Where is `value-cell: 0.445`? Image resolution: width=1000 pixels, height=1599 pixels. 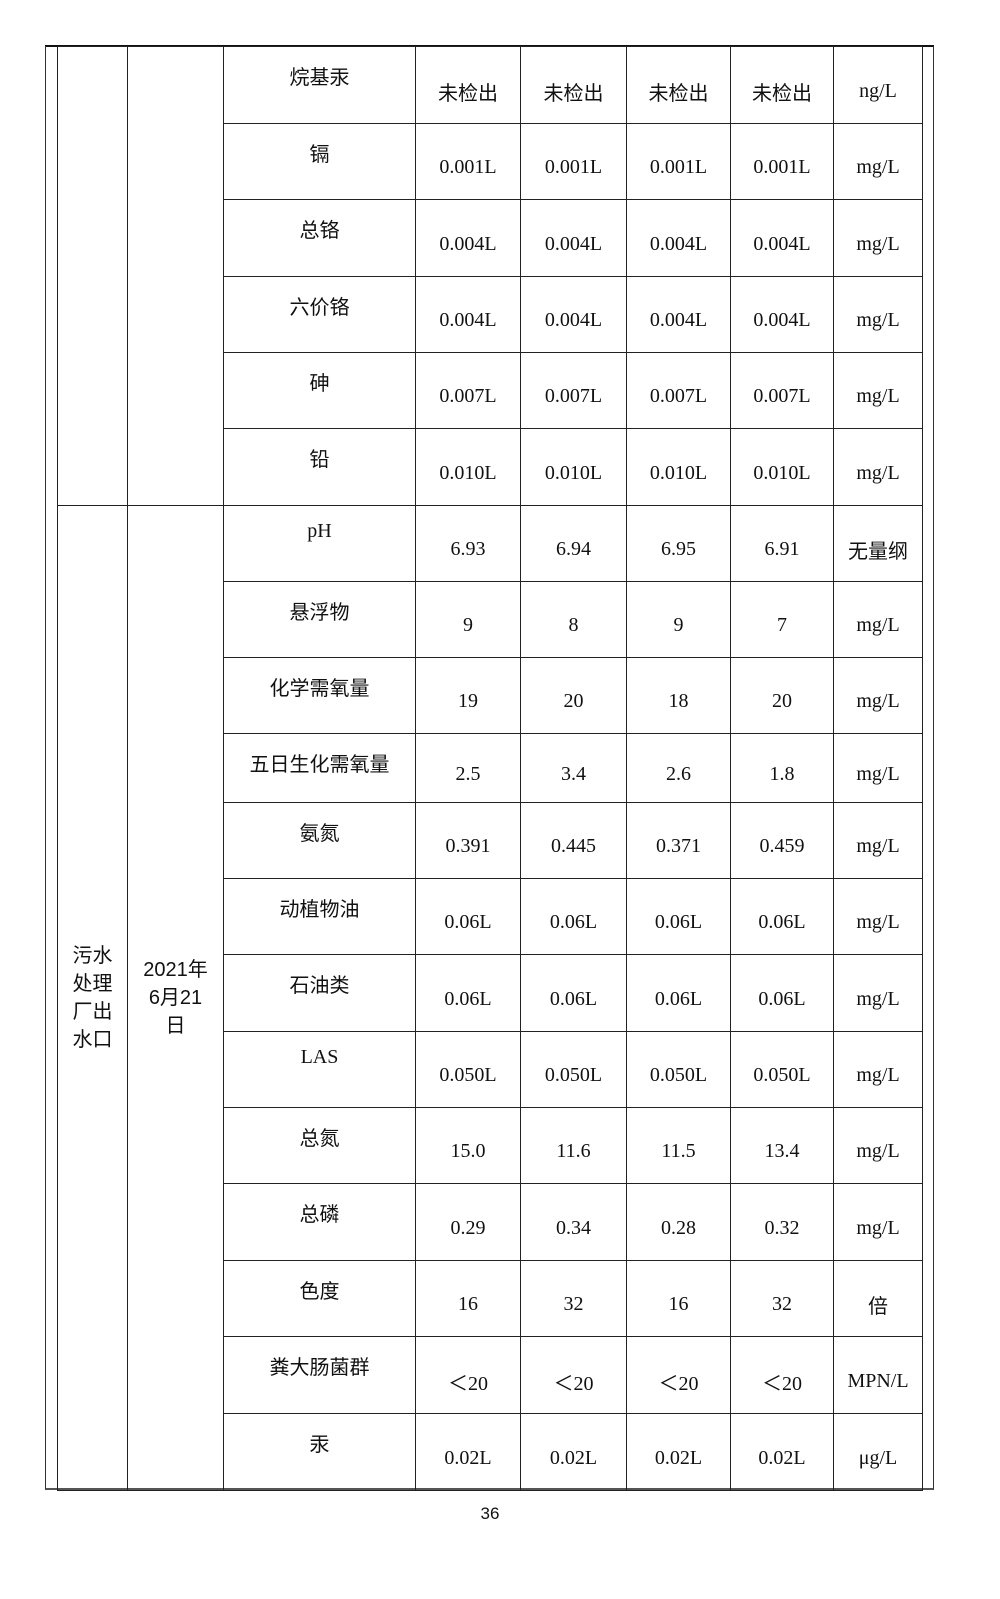
value-cell: 0.445 is located at coordinates (573, 840).